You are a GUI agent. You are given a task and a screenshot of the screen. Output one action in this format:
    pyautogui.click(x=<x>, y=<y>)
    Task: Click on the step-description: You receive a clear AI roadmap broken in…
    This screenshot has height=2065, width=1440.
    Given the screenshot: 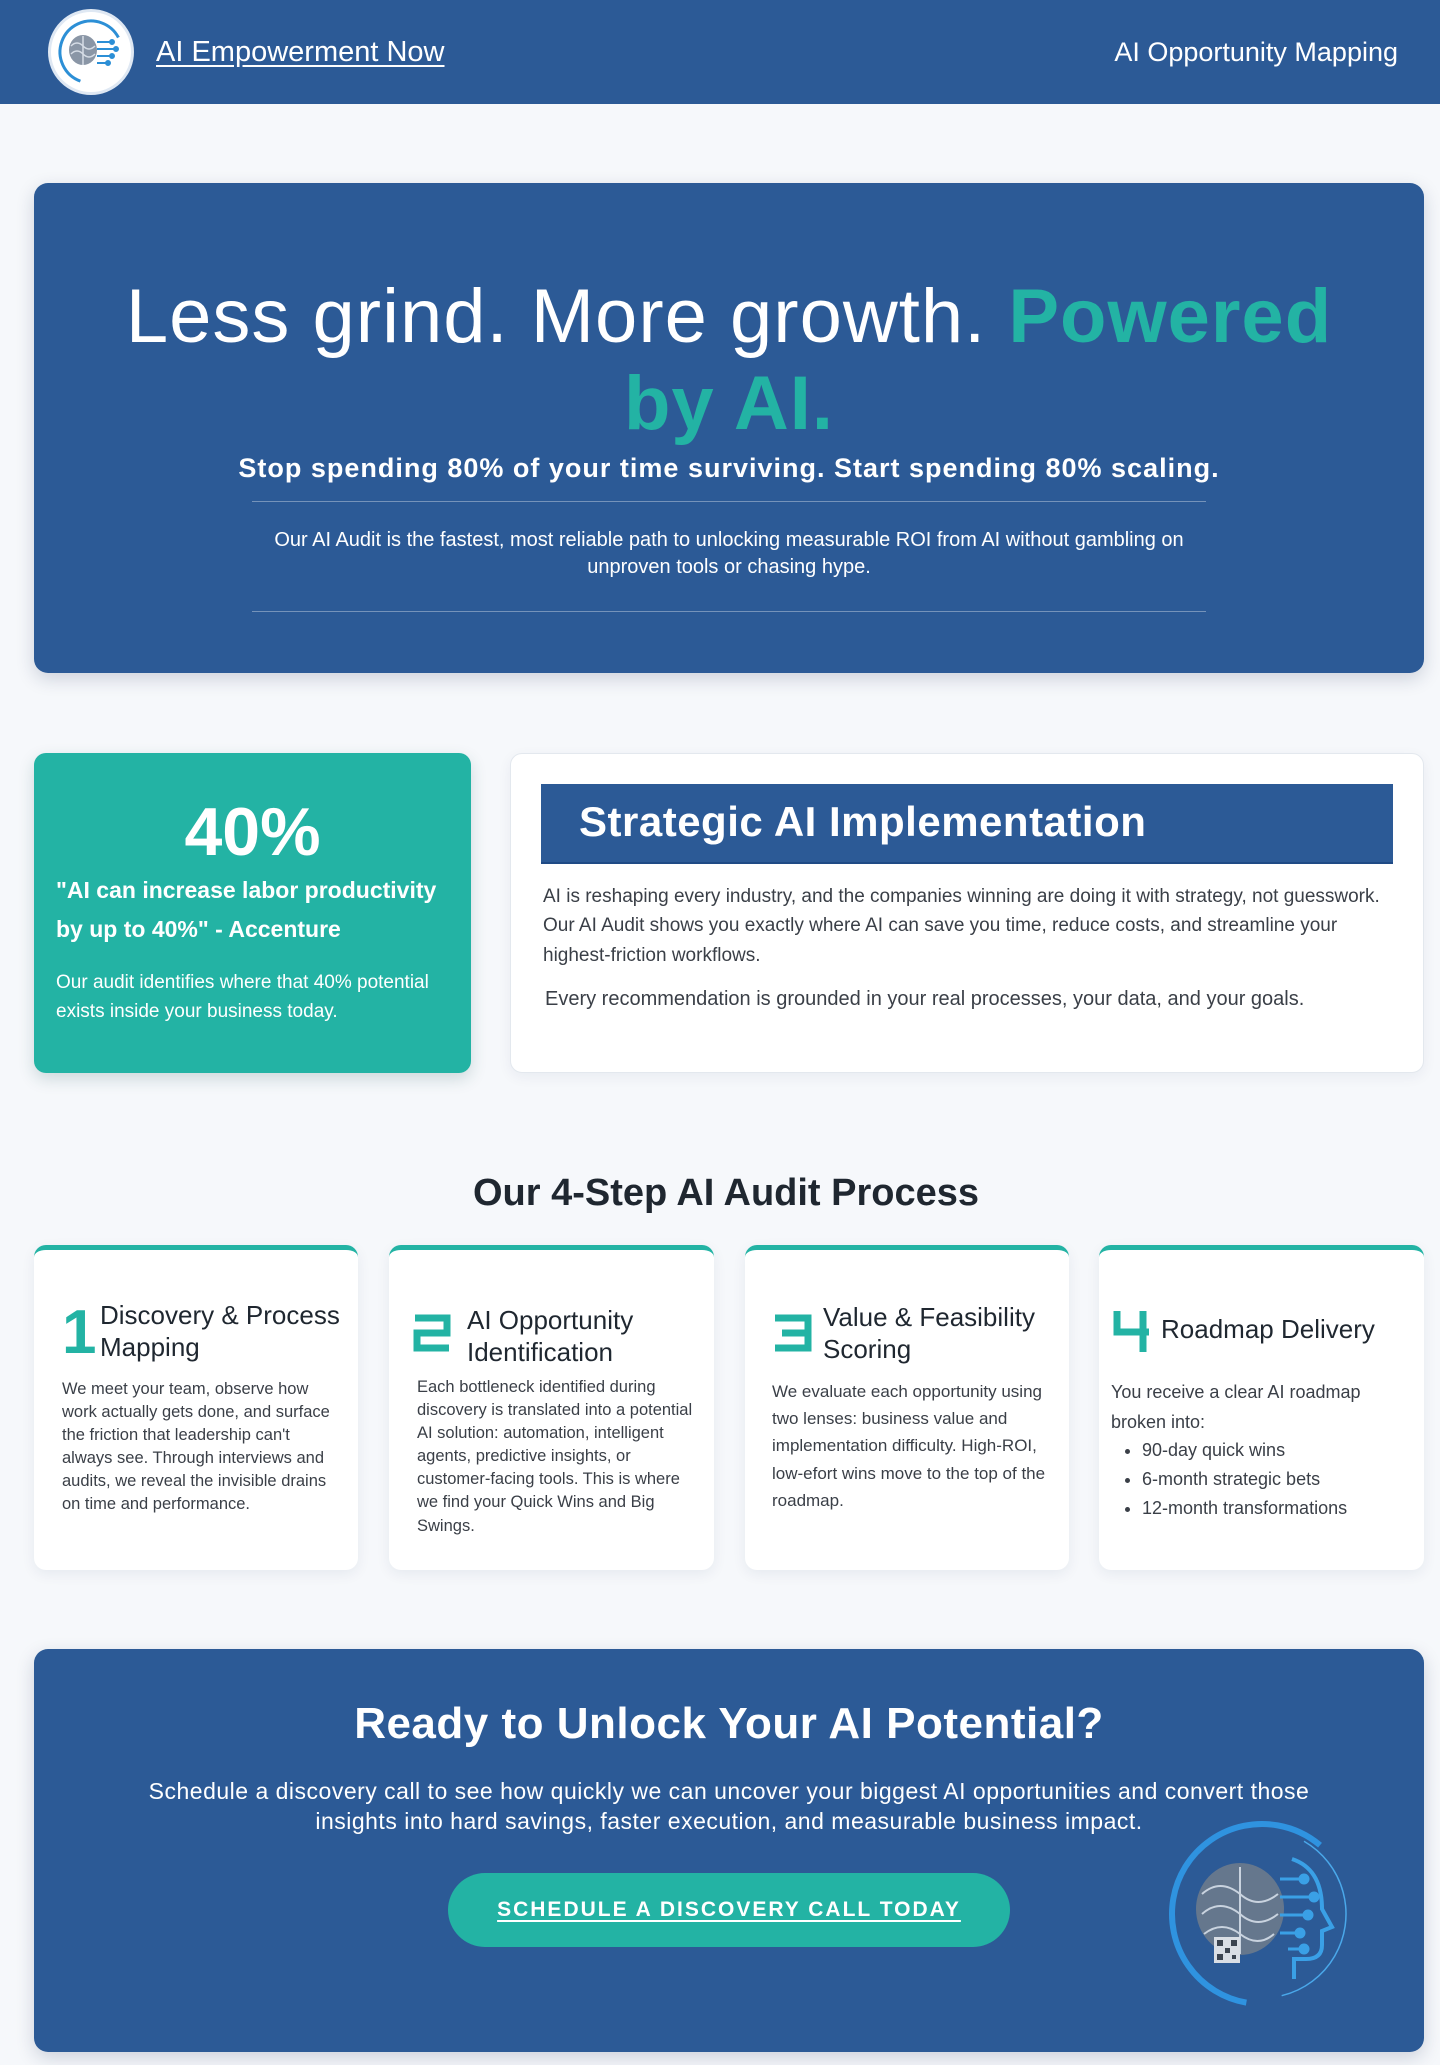 What is the action you would take?
    pyautogui.click(x=1236, y=1407)
    